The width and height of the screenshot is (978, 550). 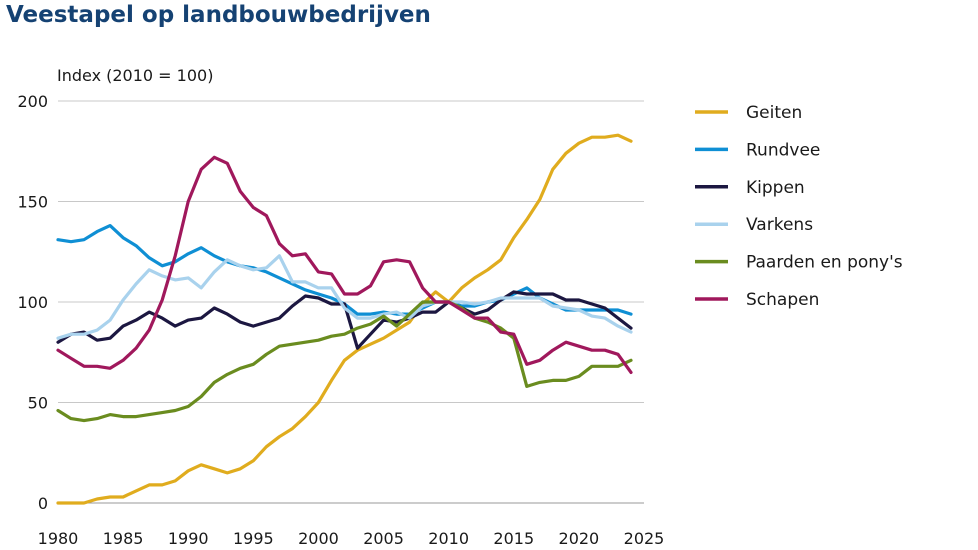 What do you see at coordinates (43, 503) in the screenshot?
I see `y-tick-label: 0` at bounding box center [43, 503].